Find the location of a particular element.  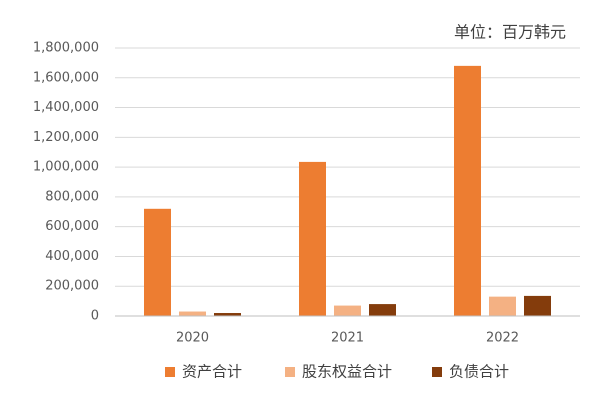

y-tick-label: 1,400,000 is located at coordinates (66, 107).